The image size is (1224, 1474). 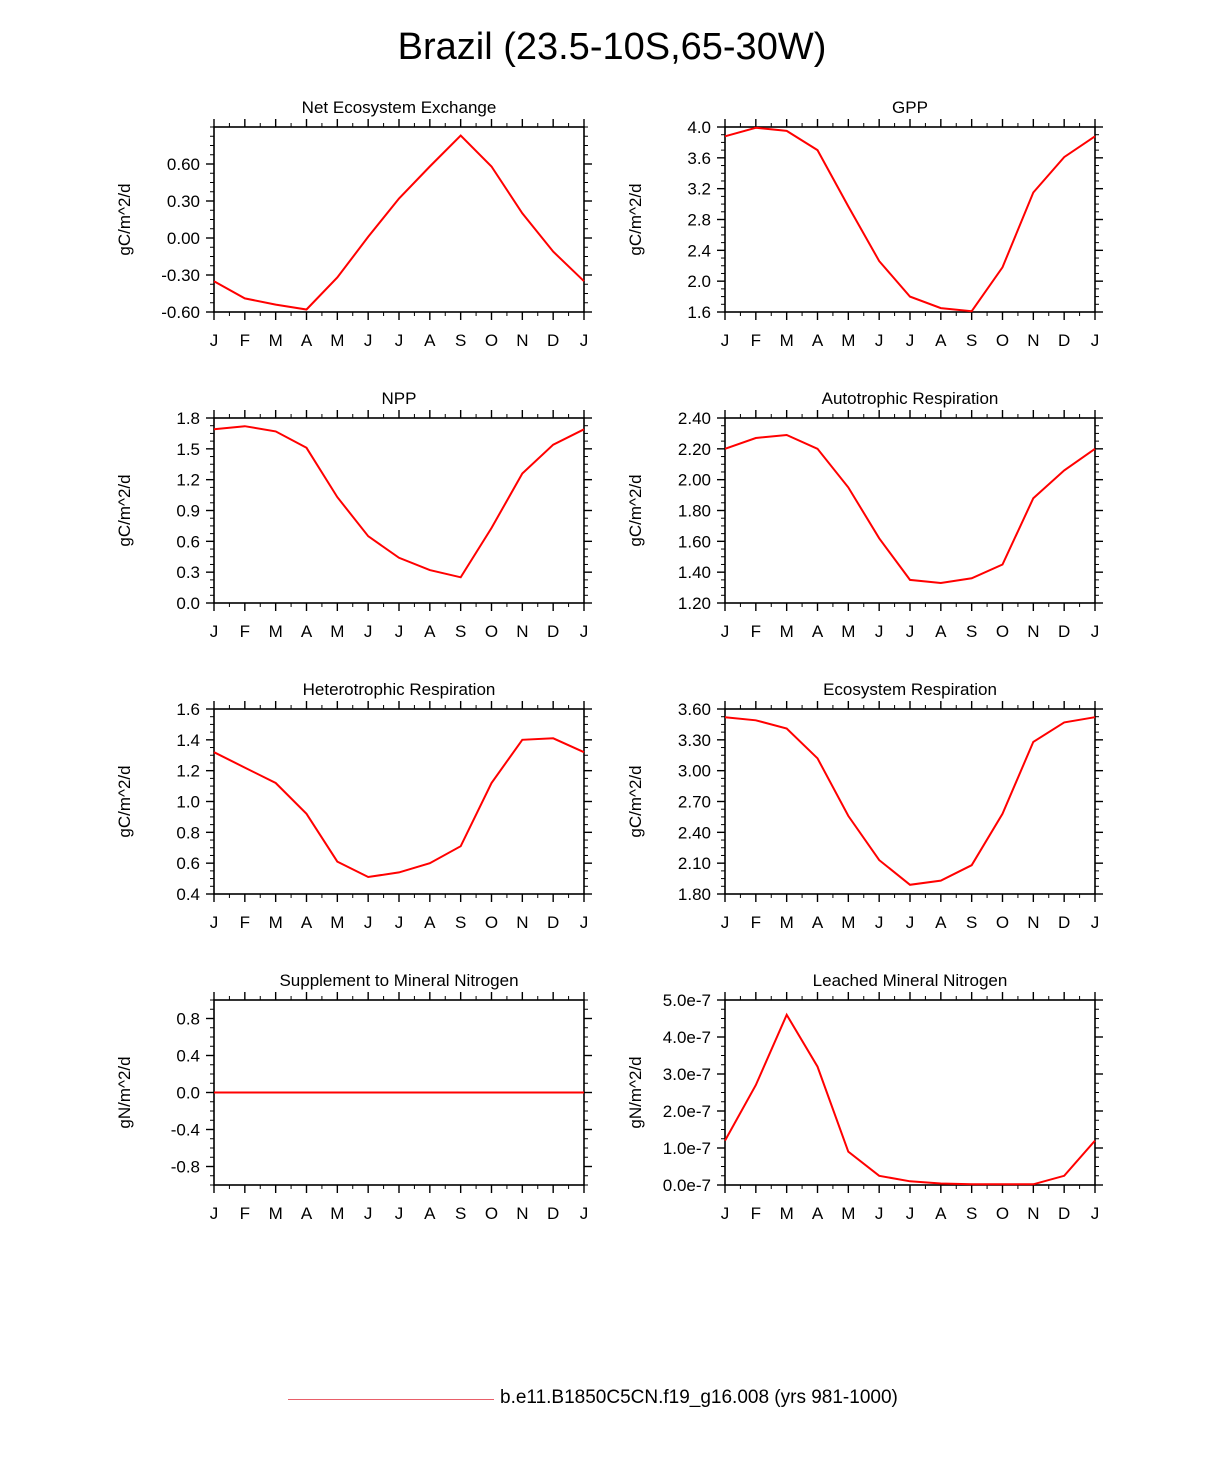 I want to click on chart-title: GPP, so click(x=910, y=107).